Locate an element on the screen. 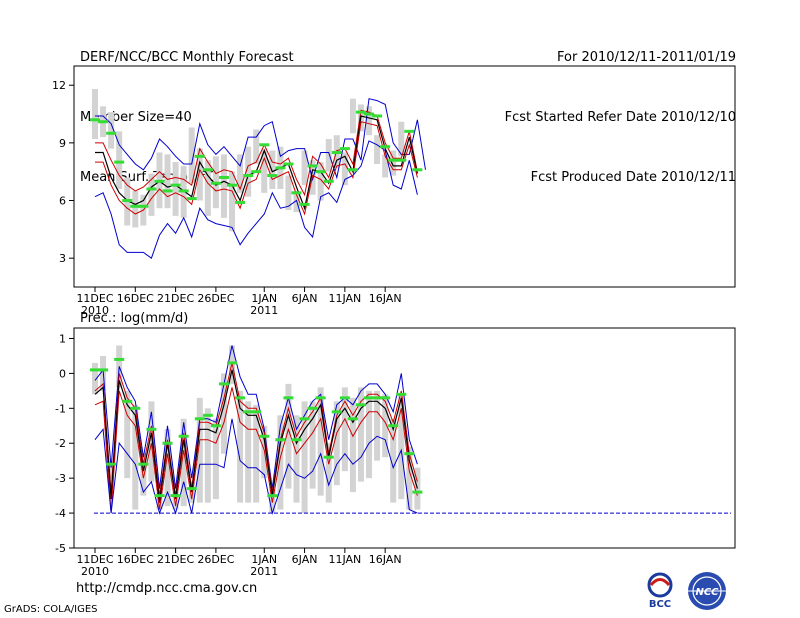 The image size is (800, 618). ncc-logo-text: NCC is located at coordinates (707, 592).